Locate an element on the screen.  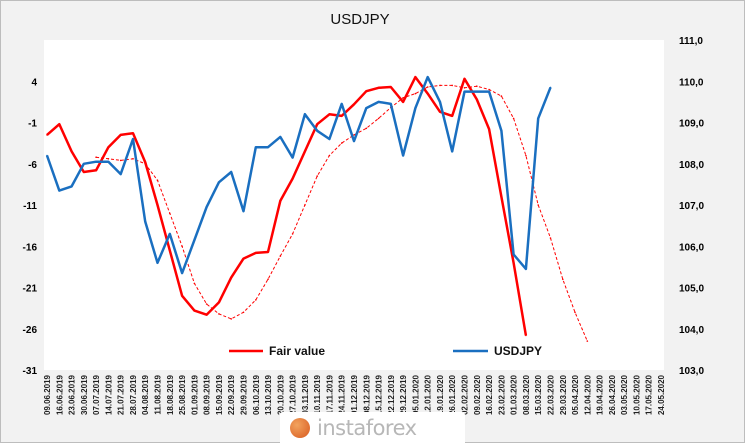
x-tick-label: 01.12.2019 is located at coordinates (354, 394).